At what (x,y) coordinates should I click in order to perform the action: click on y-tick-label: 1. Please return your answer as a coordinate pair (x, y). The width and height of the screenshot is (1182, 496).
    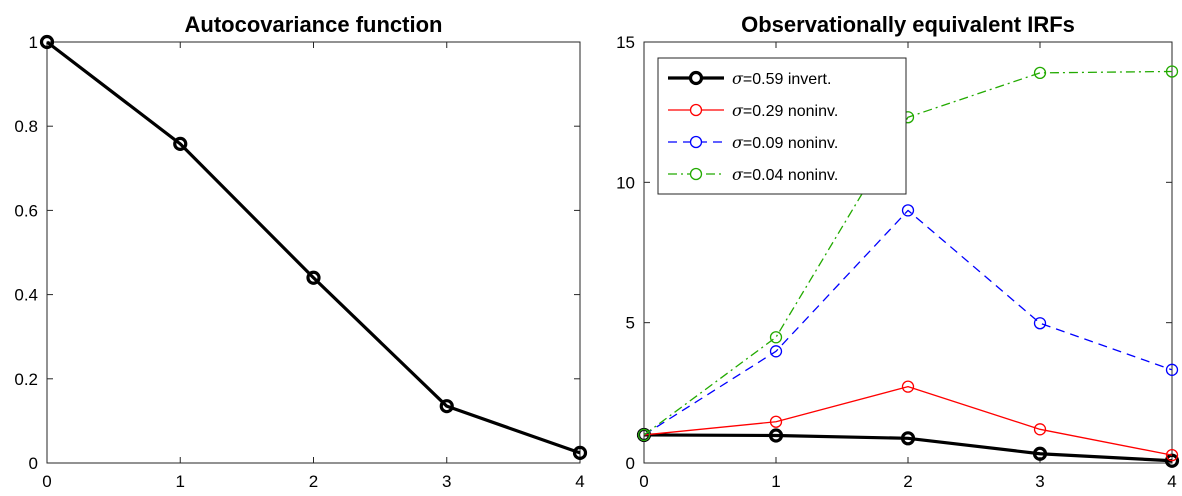
    Looking at the image, I should click on (33, 42).